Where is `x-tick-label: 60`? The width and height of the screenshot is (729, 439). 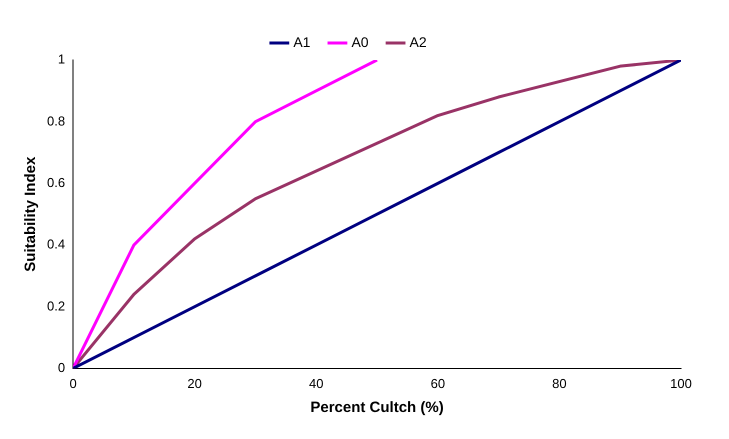 x-tick-label: 60 is located at coordinates (438, 383).